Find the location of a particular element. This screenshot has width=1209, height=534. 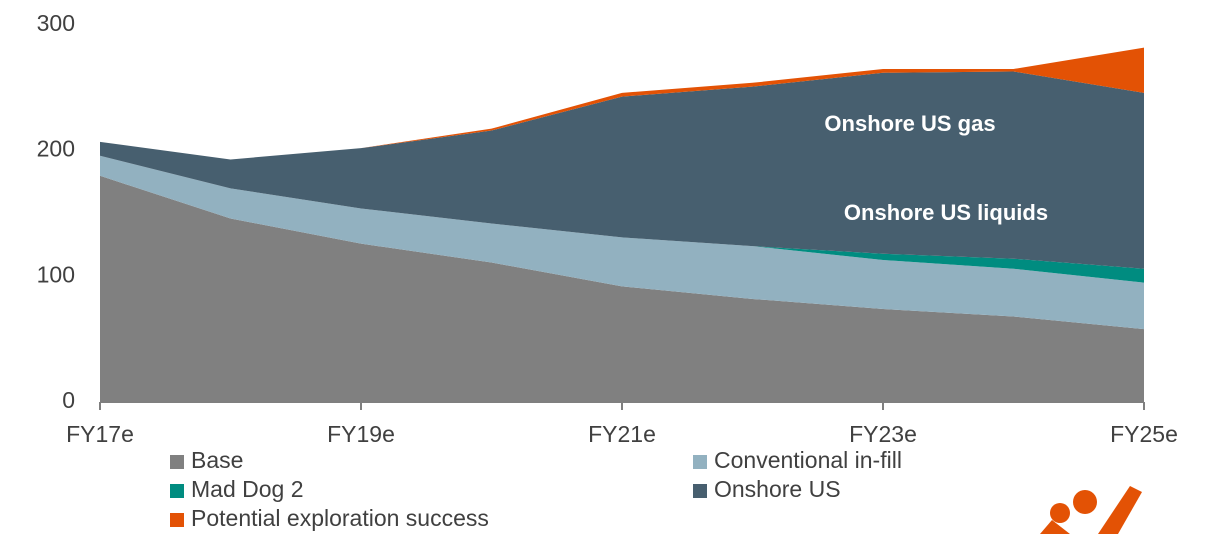

x-tick-label: FY25e is located at coordinates (1144, 434).